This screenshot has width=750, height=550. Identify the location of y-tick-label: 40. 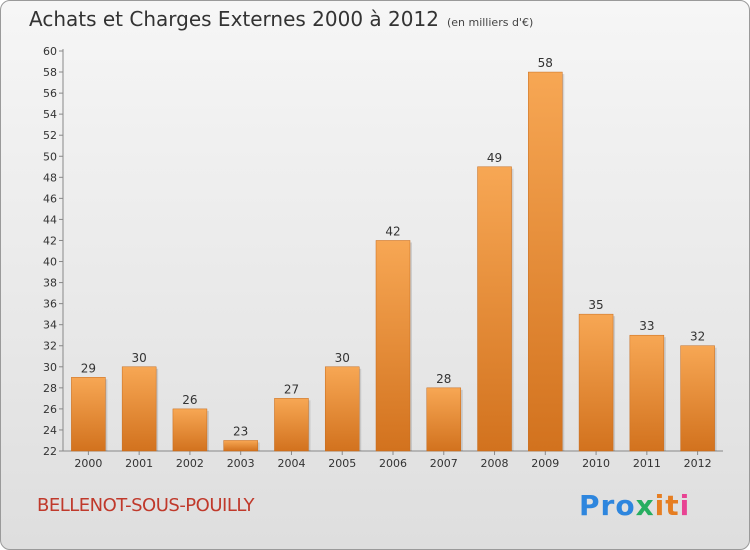
(50, 262).